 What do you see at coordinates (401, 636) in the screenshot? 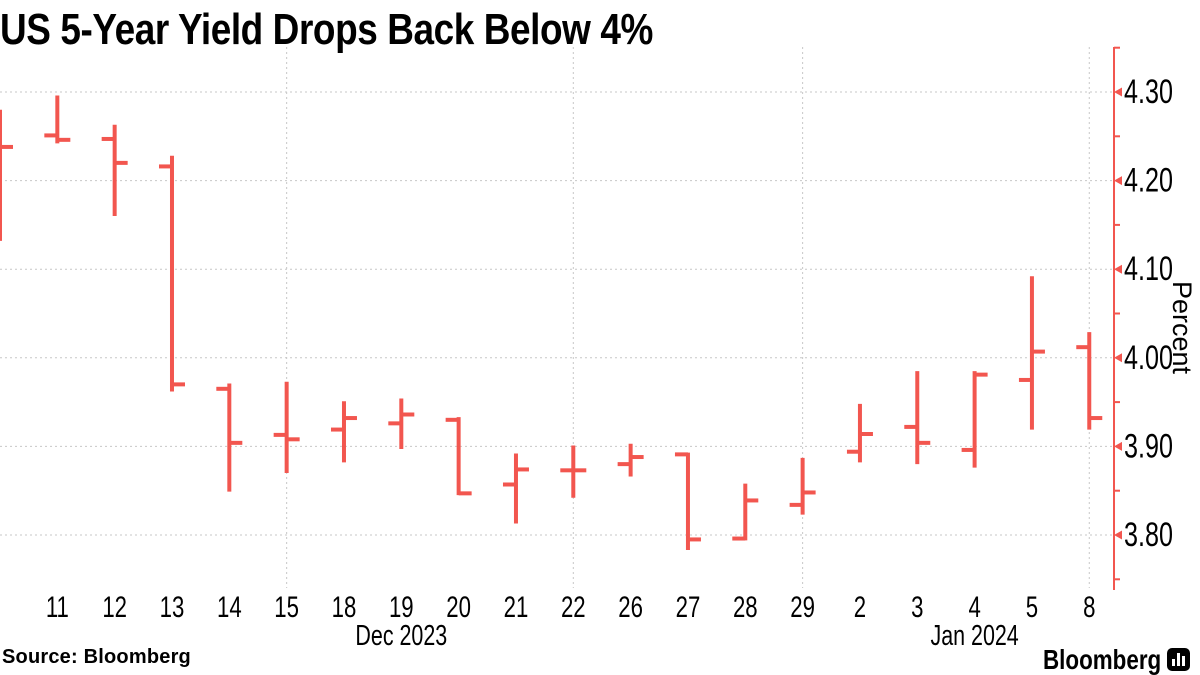
I see `x-axis-month-label: Dec 2023` at bounding box center [401, 636].